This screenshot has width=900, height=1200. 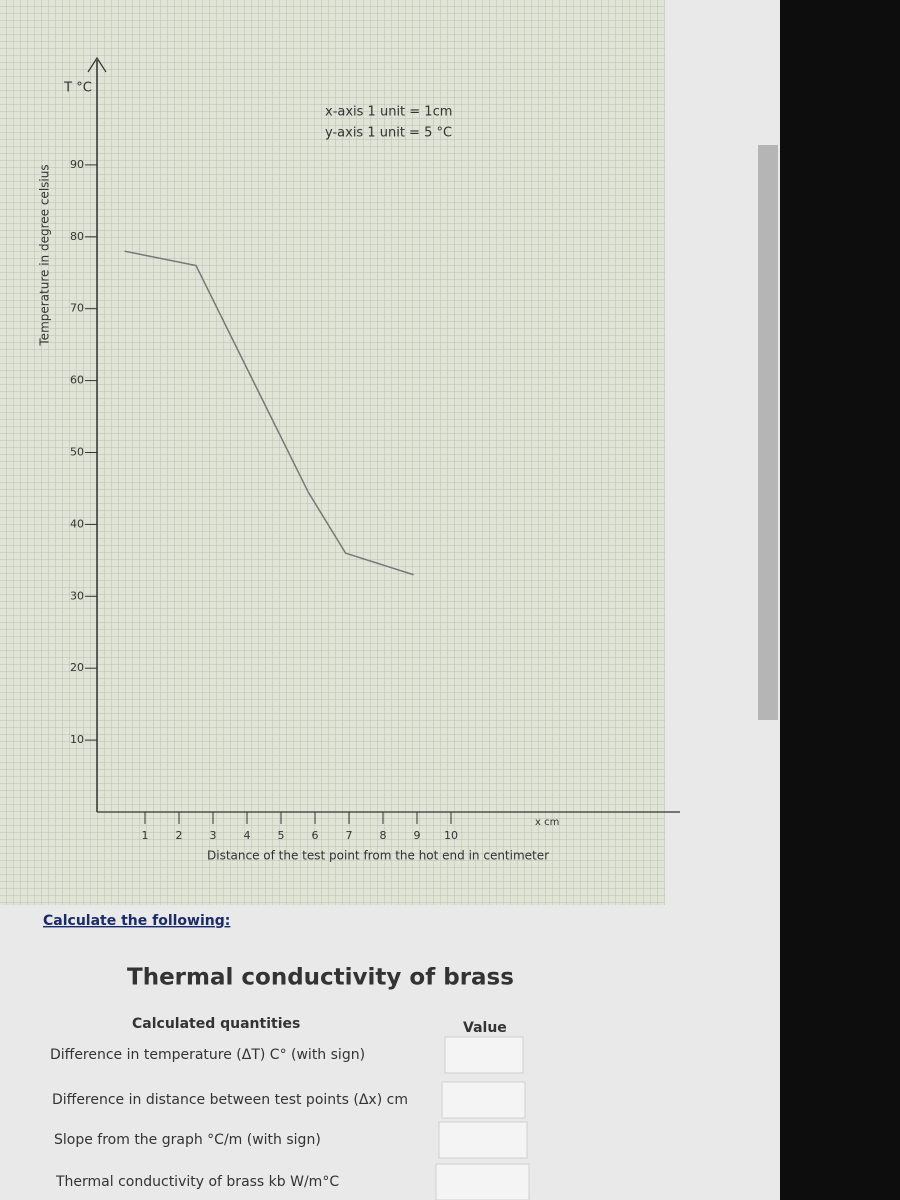 I want to click on y-axis-label: Temperature in degree celsius, so click(x=45, y=255).